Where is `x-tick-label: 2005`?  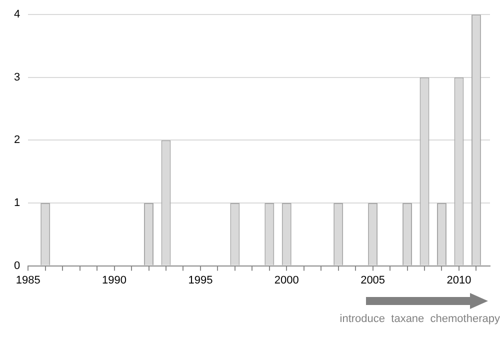 x-tick-label: 2005 is located at coordinates (373, 280).